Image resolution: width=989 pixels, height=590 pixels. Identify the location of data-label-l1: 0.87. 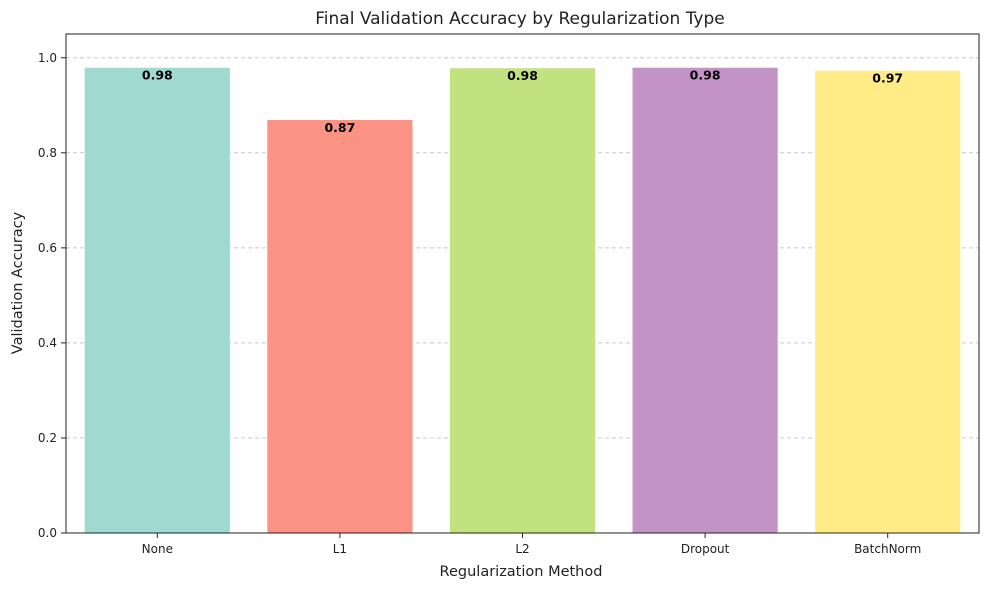
(339, 127).